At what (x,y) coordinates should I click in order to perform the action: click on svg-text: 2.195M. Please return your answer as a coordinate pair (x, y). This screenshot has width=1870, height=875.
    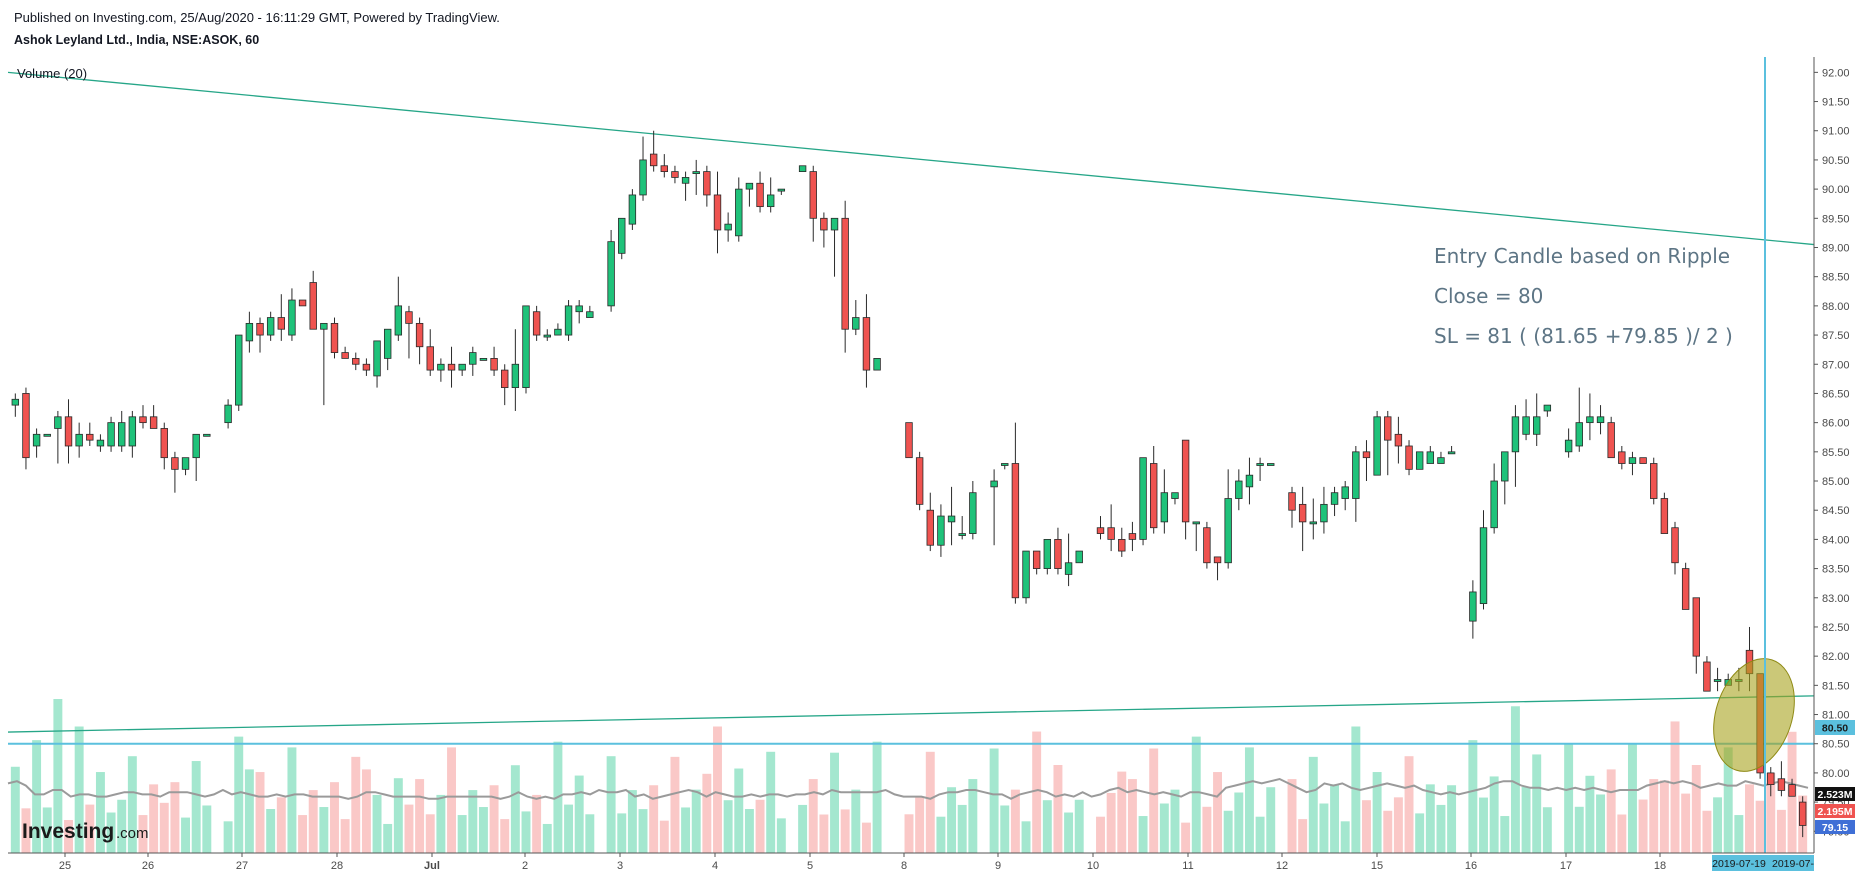
    Looking at the image, I should click on (1834, 812).